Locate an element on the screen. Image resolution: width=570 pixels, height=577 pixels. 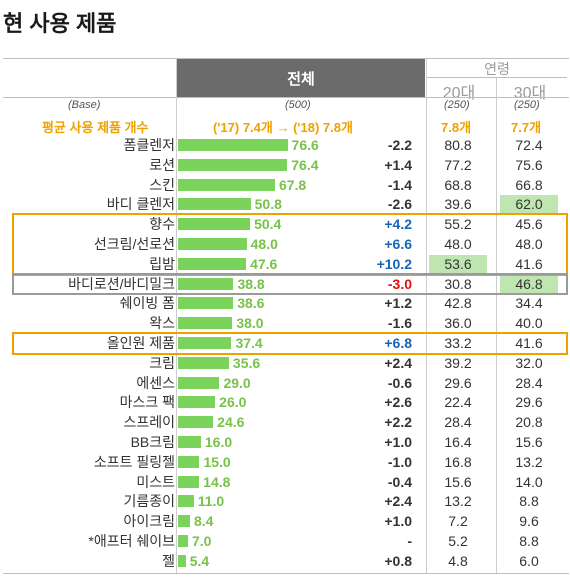
category-label: 아이크림 is located at coordinates (149, 521).